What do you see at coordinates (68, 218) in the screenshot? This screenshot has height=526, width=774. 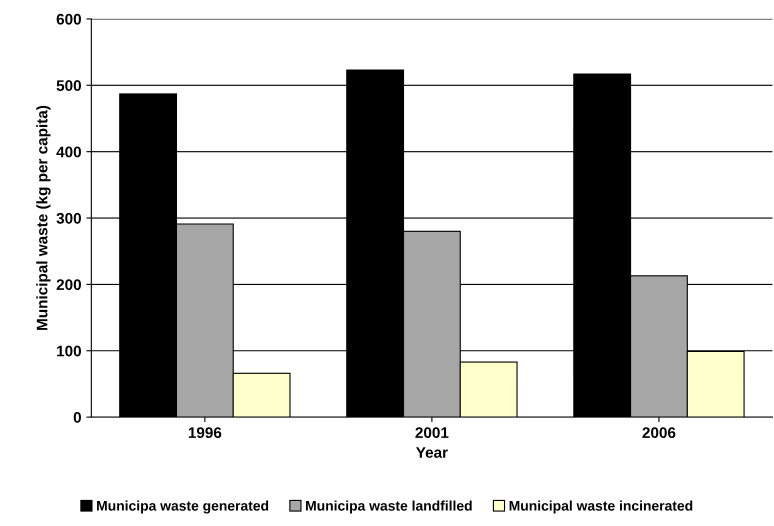 I see `y-tick-label: 300` at bounding box center [68, 218].